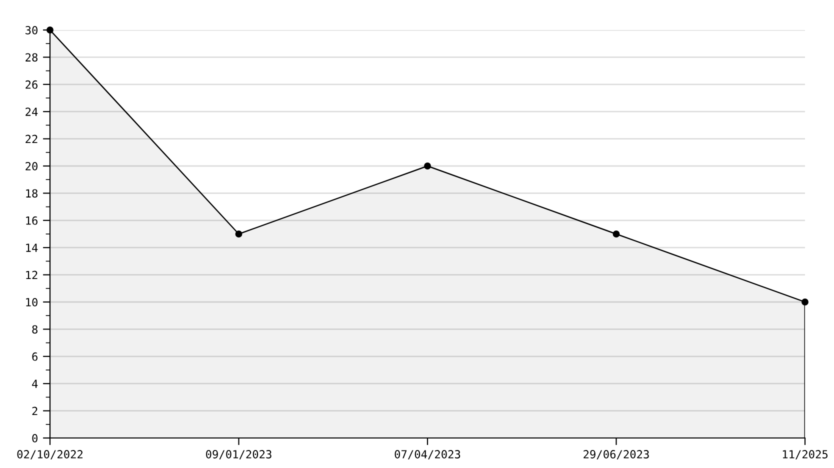 The width and height of the screenshot is (834, 468). What do you see at coordinates (32, 248) in the screenshot?
I see `y-tick-label: 14` at bounding box center [32, 248].